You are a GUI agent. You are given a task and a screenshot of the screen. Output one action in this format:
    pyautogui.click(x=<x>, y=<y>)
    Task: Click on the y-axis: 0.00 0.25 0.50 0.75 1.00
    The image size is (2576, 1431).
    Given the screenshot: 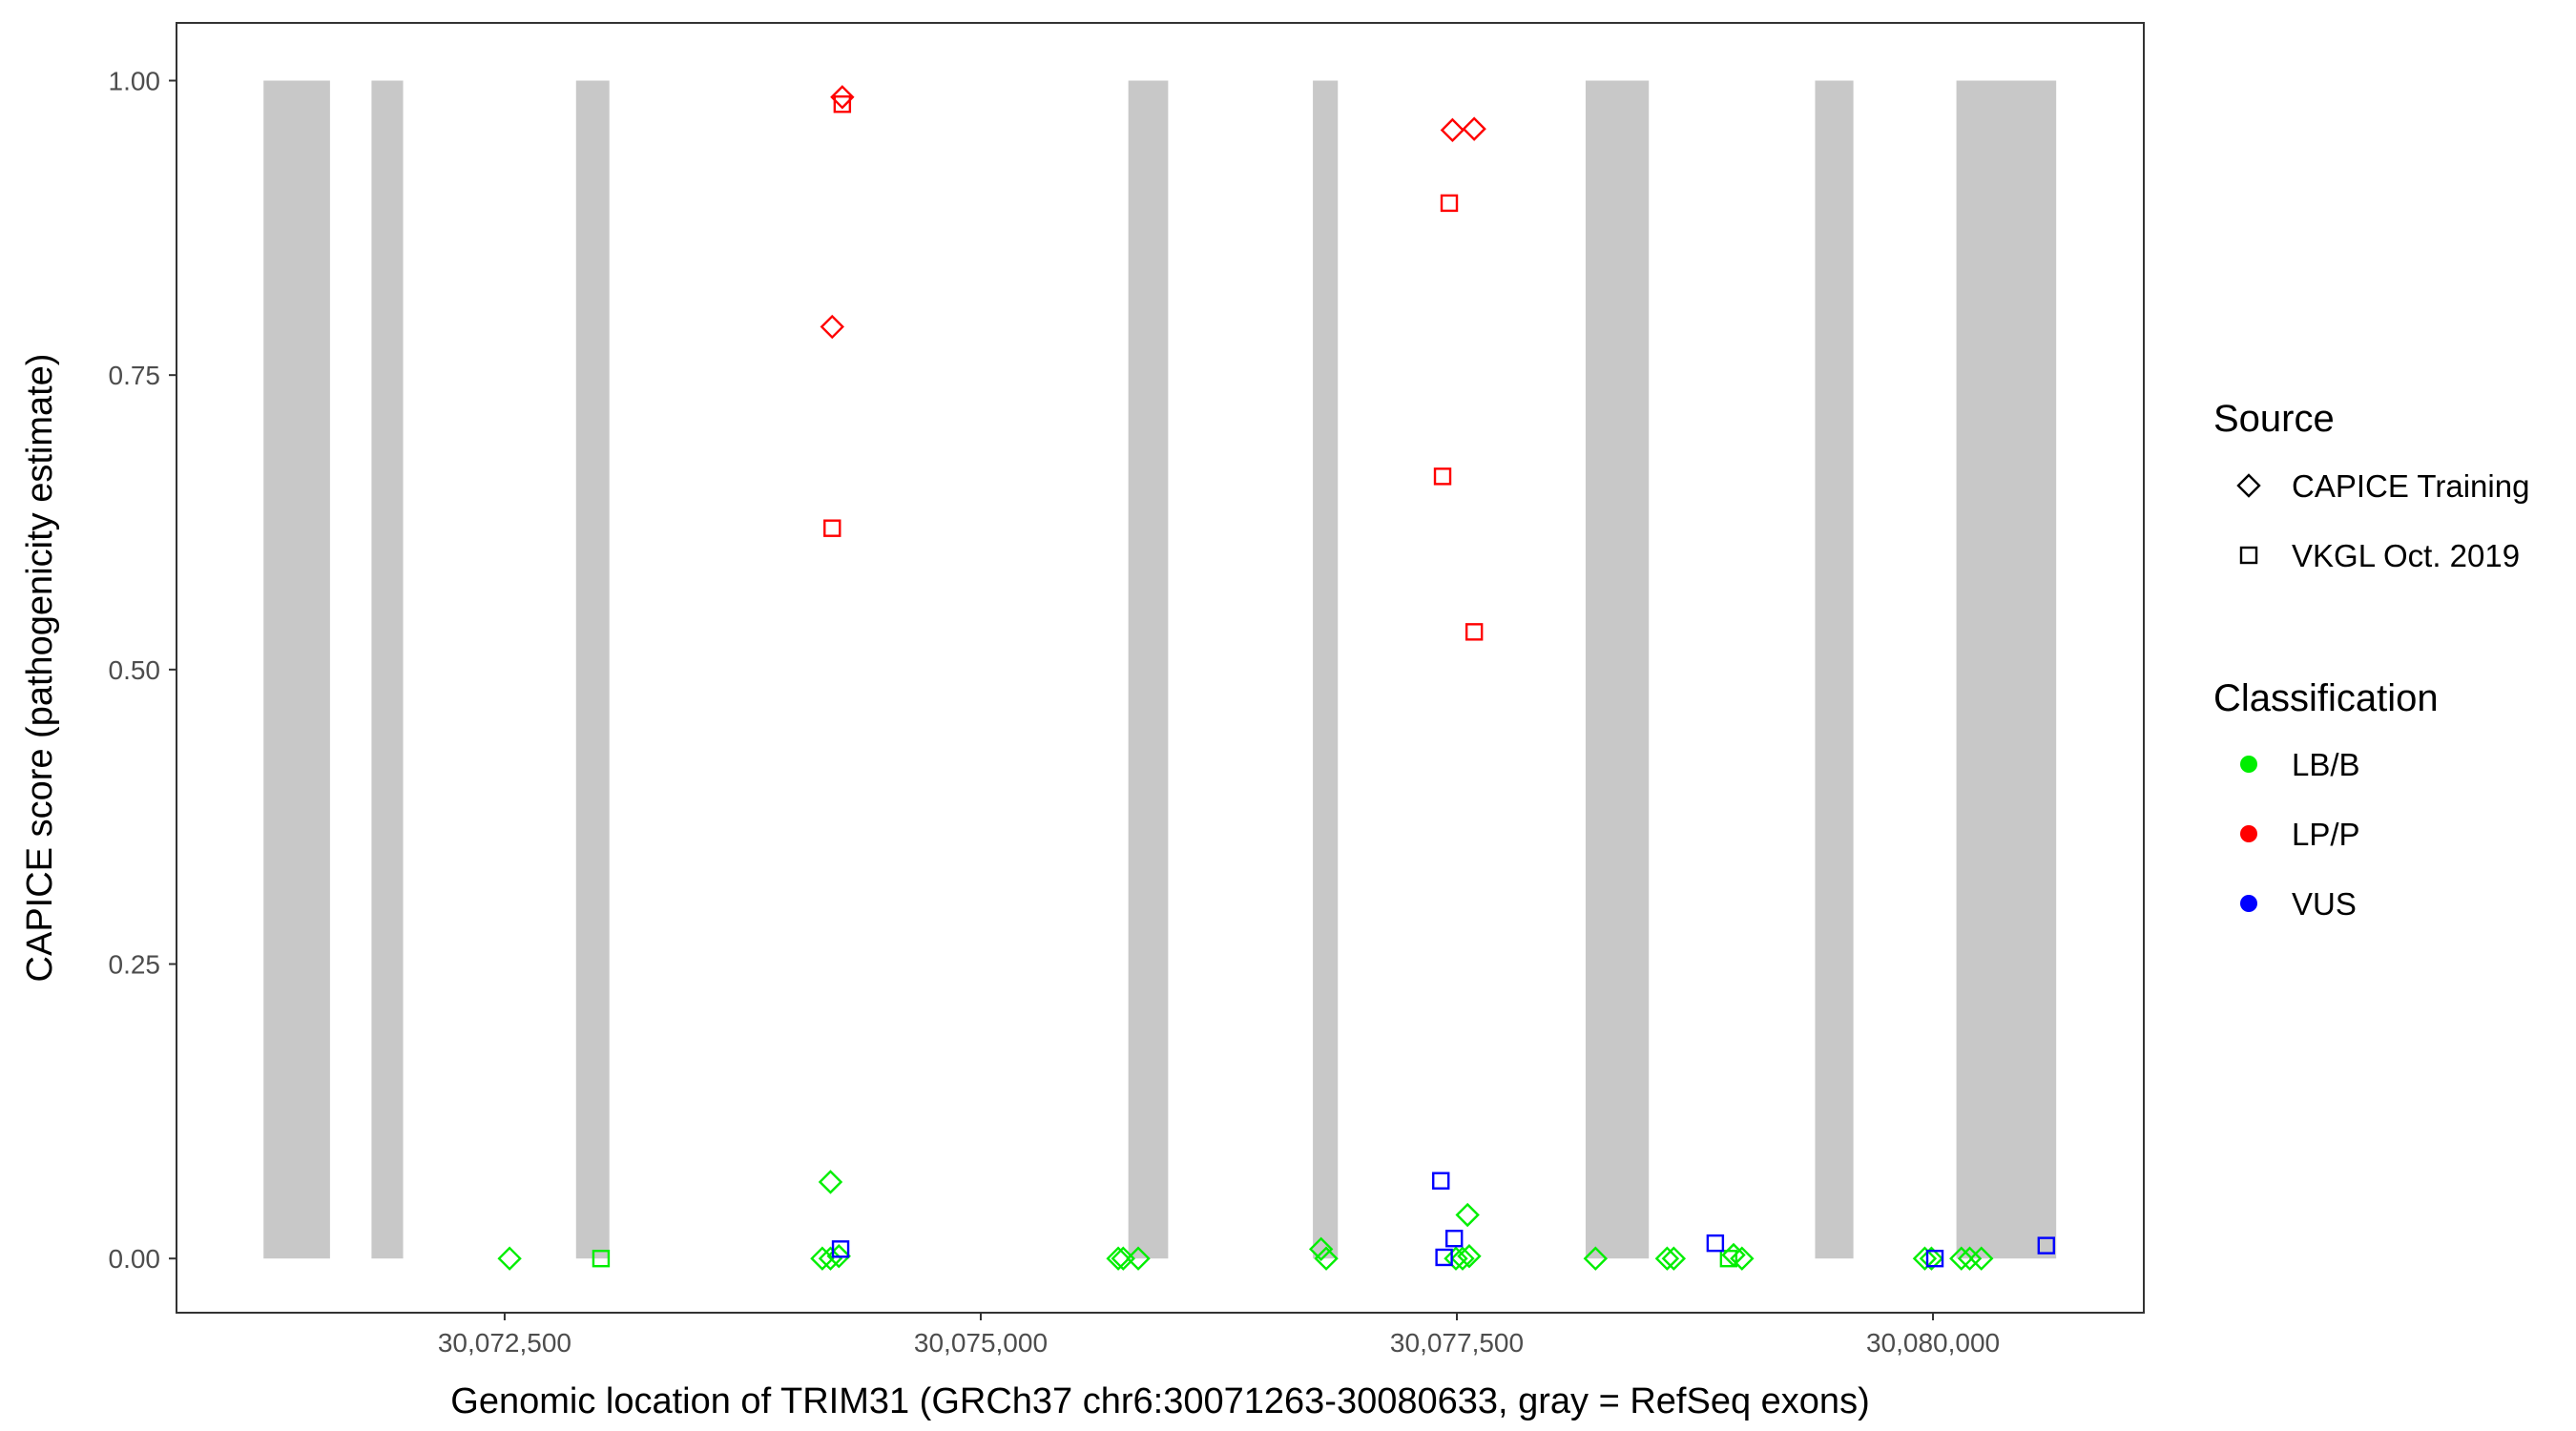 What is the action you would take?
    pyautogui.click(x=143, y=670)
    